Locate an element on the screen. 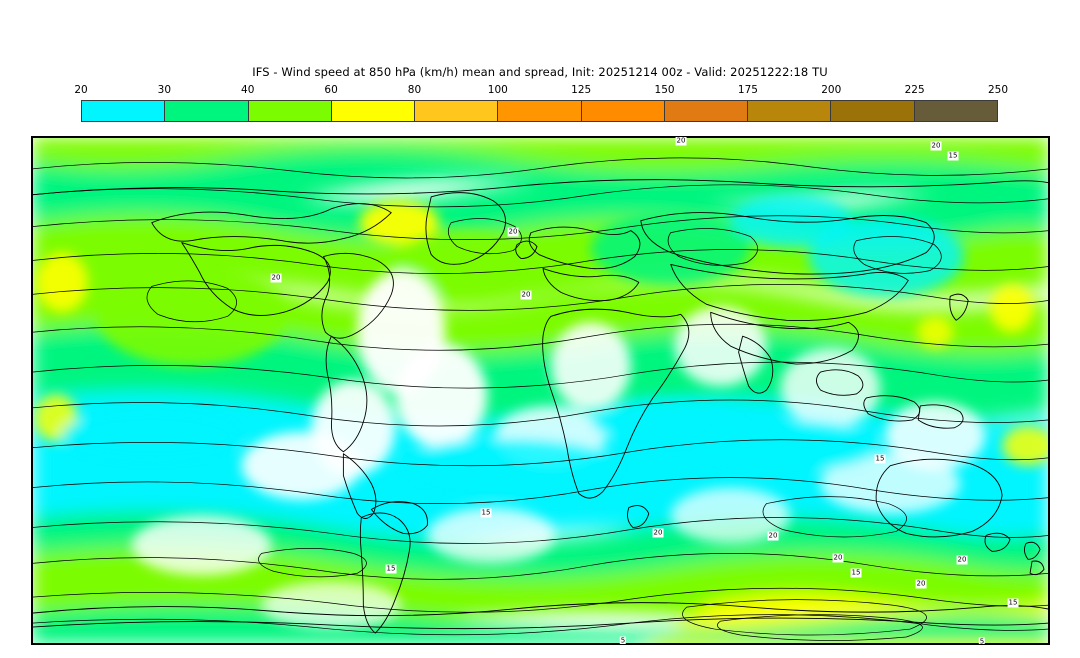 This screenshot has width=1080, height=658. colorbar-tick-250: 250 is located at coordinates (998, 90).